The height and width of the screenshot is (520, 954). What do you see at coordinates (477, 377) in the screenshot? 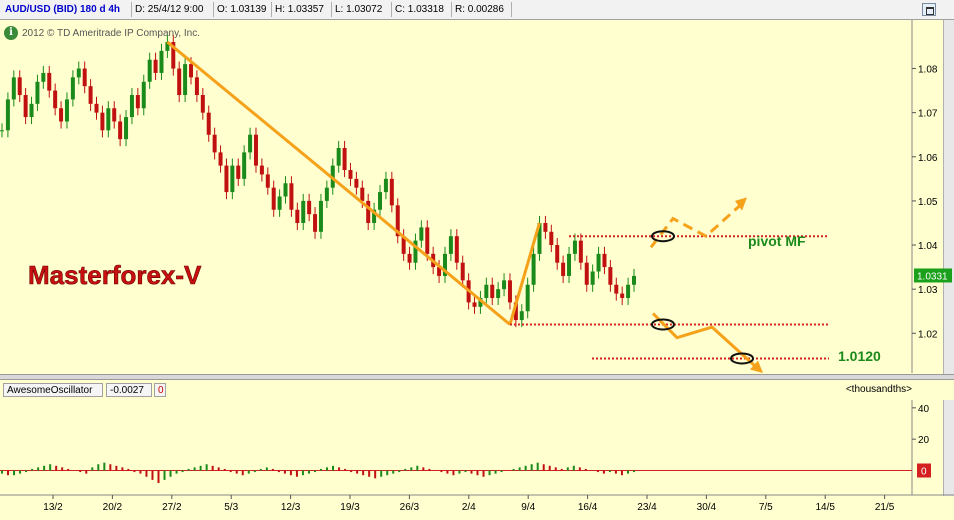
I see `pane-divider` at bounding box center [477, 377].